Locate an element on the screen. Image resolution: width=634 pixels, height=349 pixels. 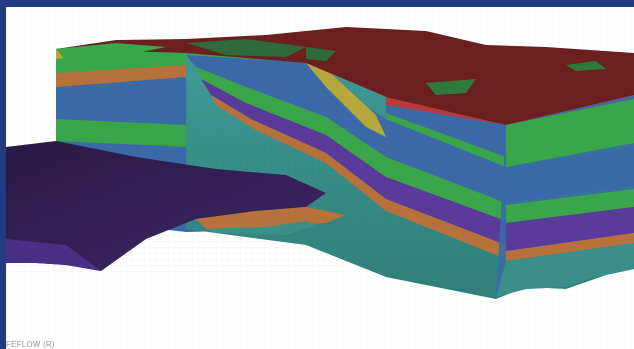
model-right-face is located at coordinates (565, 196).